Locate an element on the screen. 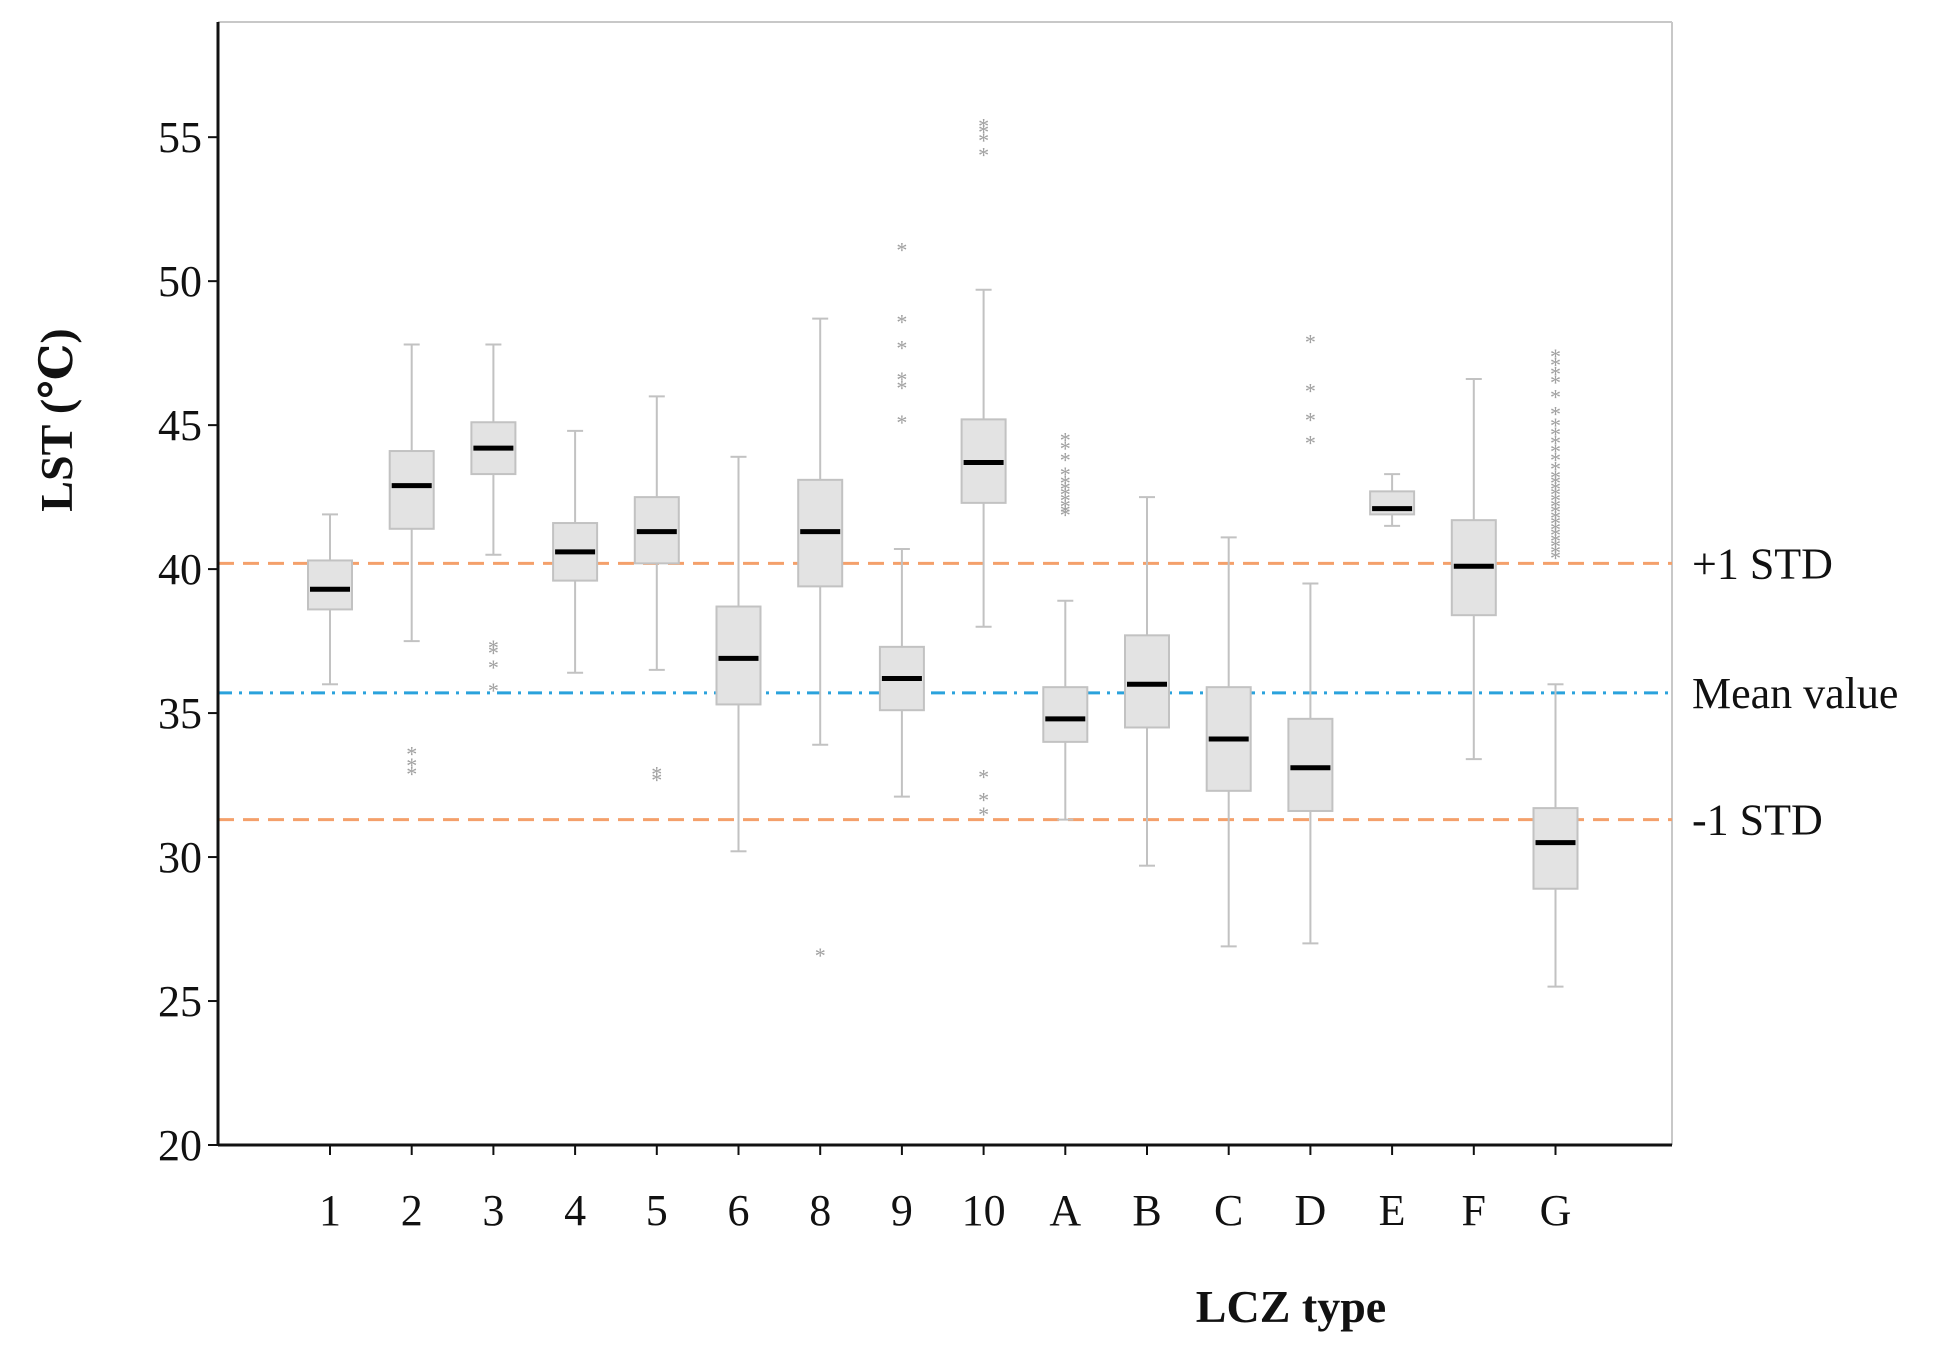  x-tick-label: G is located at coordinates (1556, 1210).